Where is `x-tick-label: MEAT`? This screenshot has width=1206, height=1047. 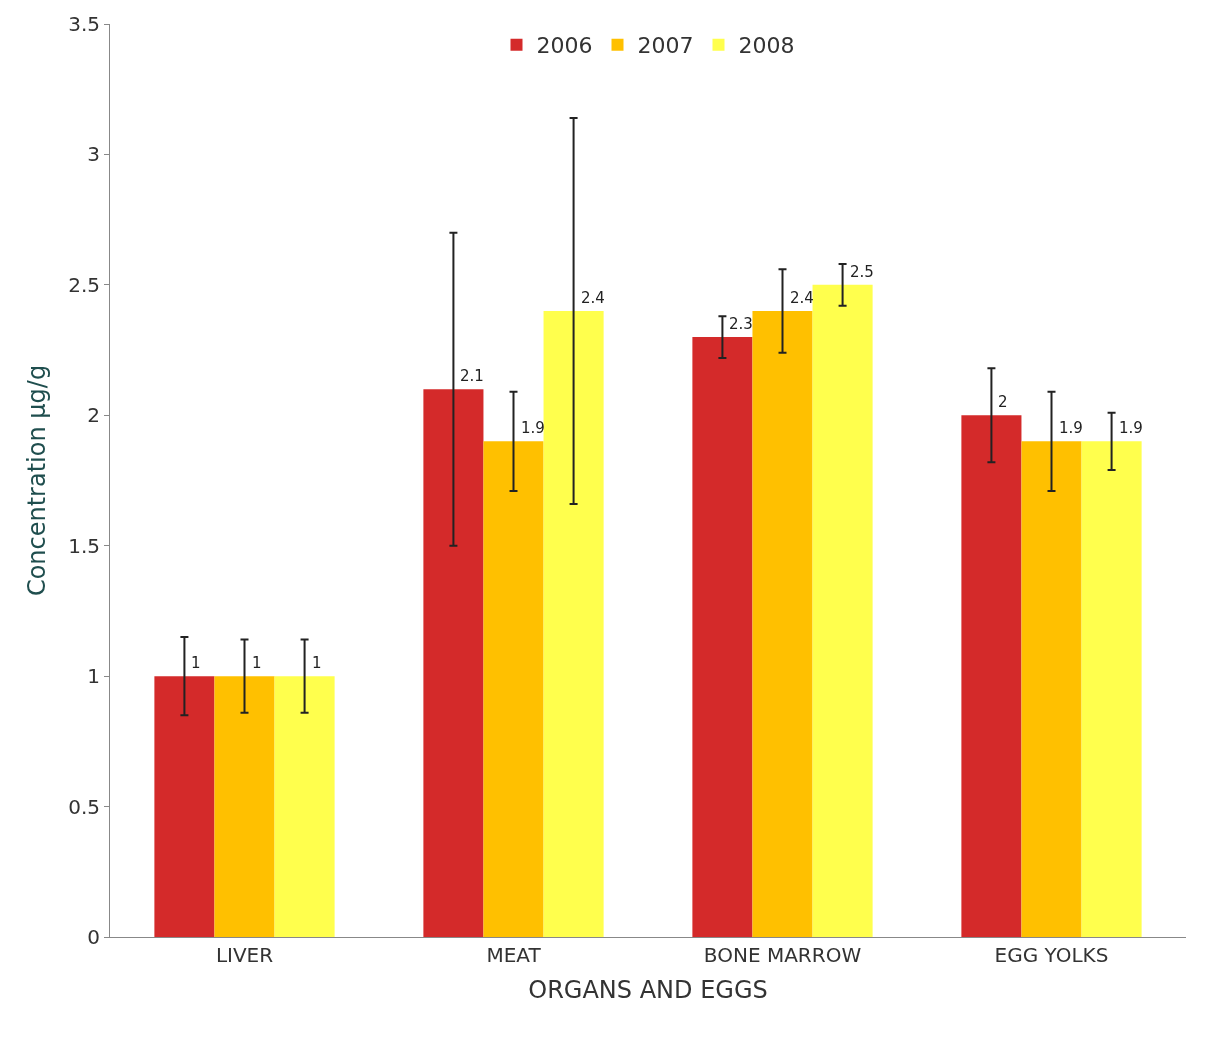 x-tick-label: MEAT is located at coordinates (514, 955).